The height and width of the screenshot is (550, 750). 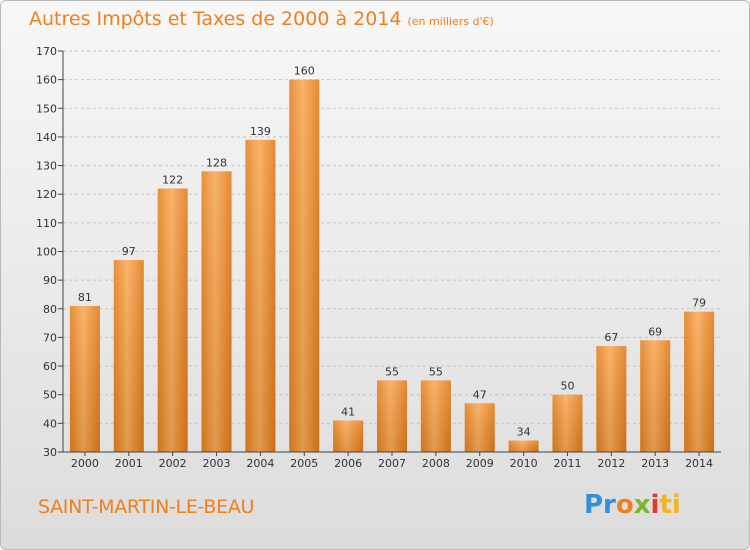 I want to click on y-tick-label: 150, so click(x=46, y=108).